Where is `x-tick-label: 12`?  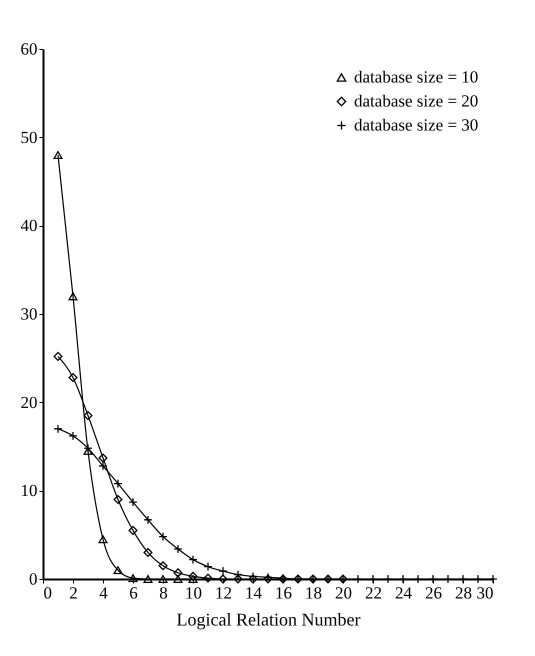 x-tick-label: 12 is located at coordinates (223, 593).